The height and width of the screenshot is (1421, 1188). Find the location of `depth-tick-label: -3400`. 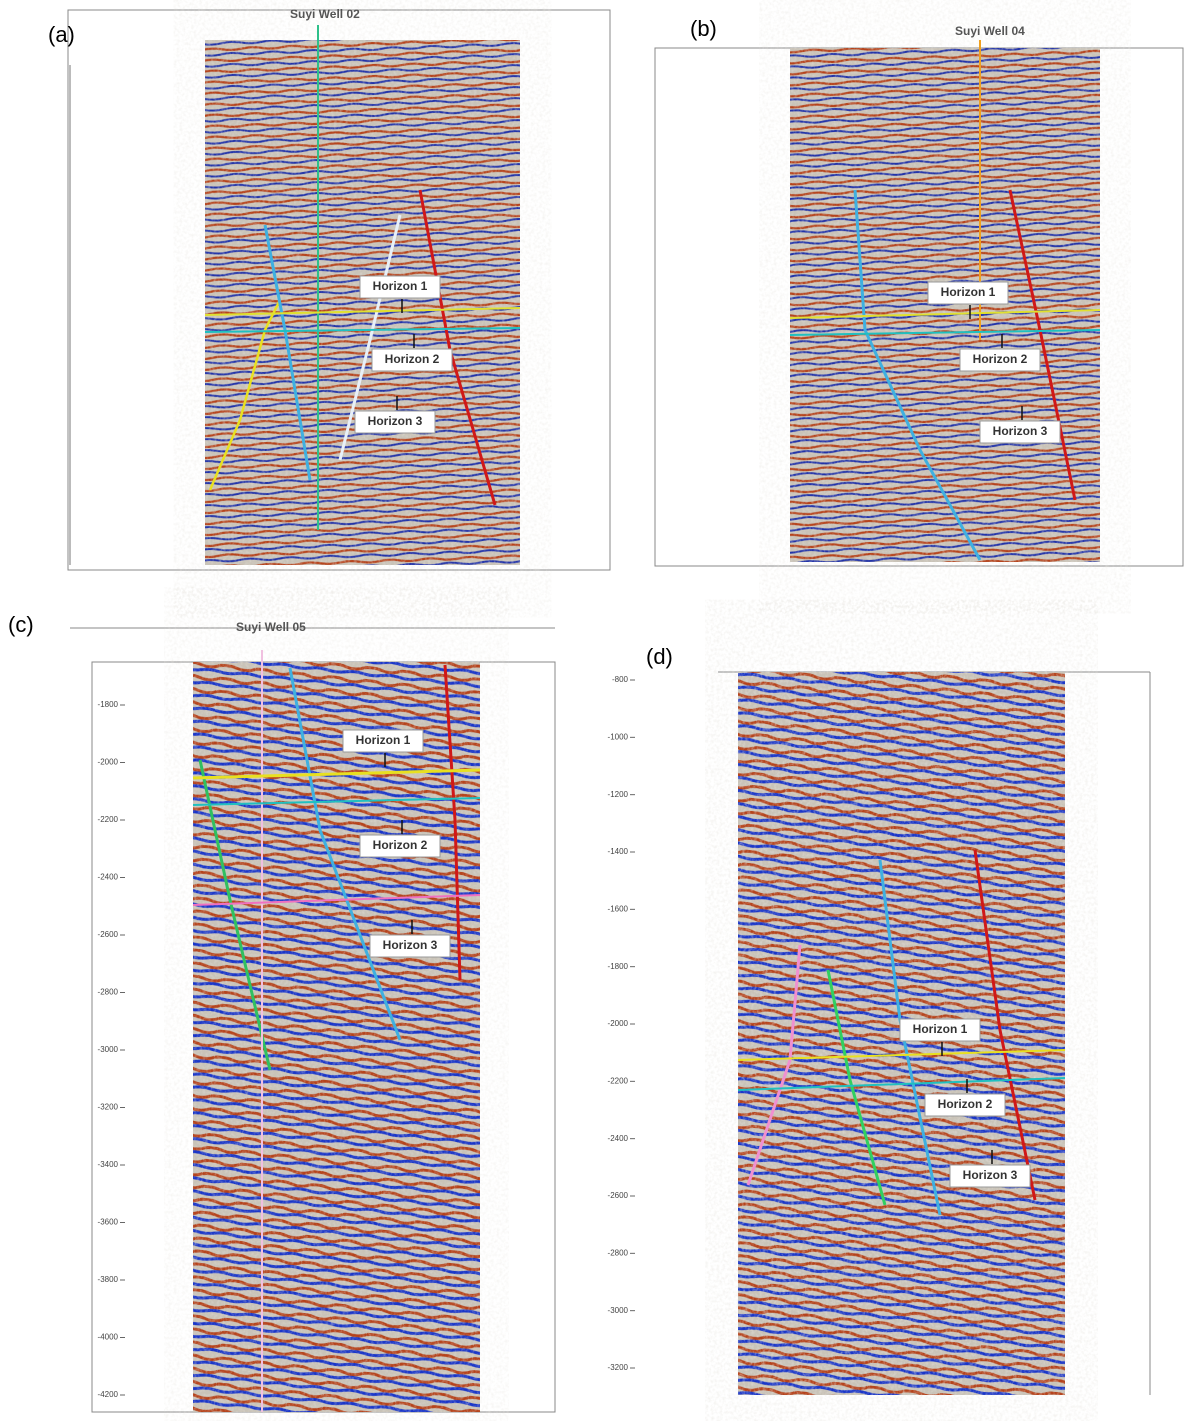

depth-tick-label: -3400 is located at coordinates (108, 1164).